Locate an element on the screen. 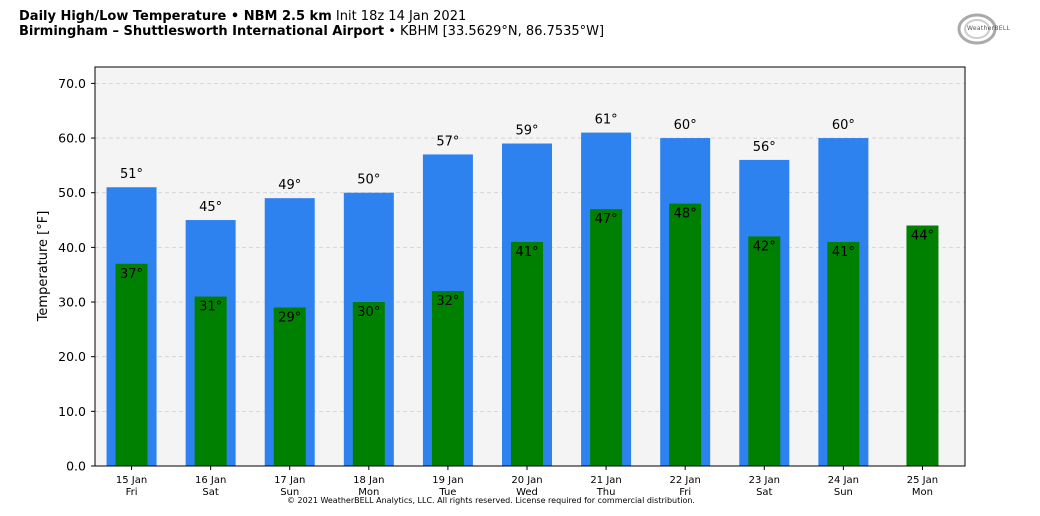 The width and height of the screenshot is (1040, 516). high-temp-label: 49° is located at coordinates (289, 185).